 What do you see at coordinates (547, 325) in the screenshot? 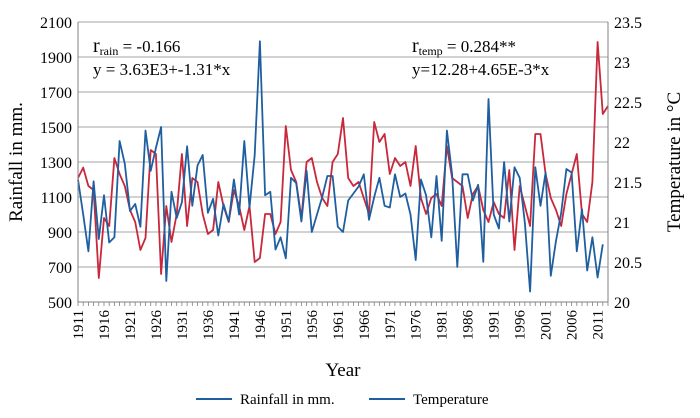
I see `x-tick-label: 2001` at bounding box center [547, 325].